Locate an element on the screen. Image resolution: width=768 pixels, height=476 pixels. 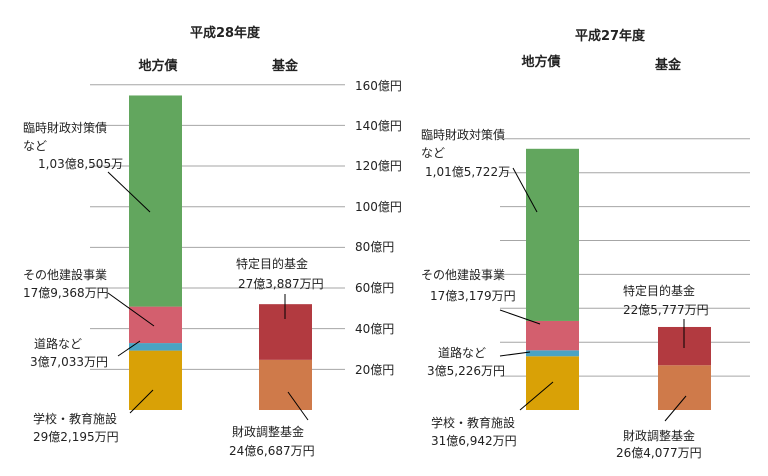
amount-tokutei-h28: 27億3,887万円 is located at coordinates (281, 284).